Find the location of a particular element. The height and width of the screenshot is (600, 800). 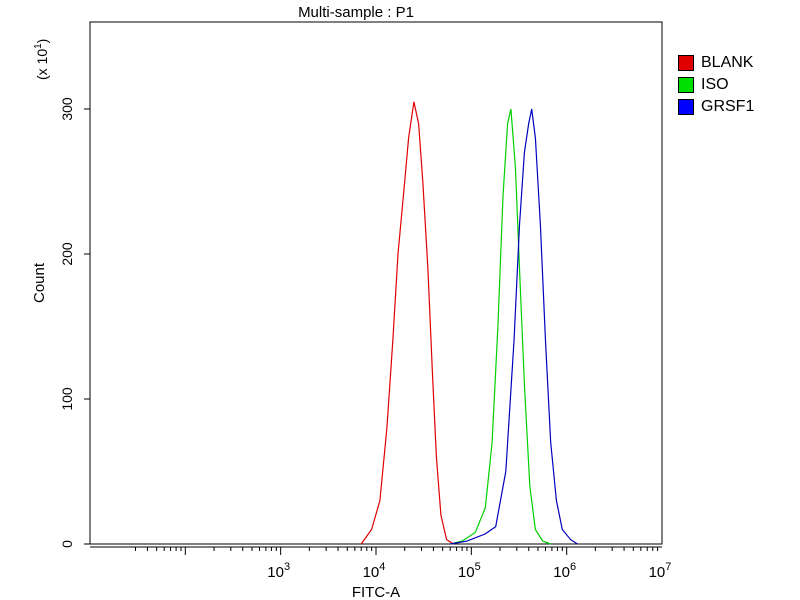

legend-item-blank: BLANK is located at coordinates (716, 63).